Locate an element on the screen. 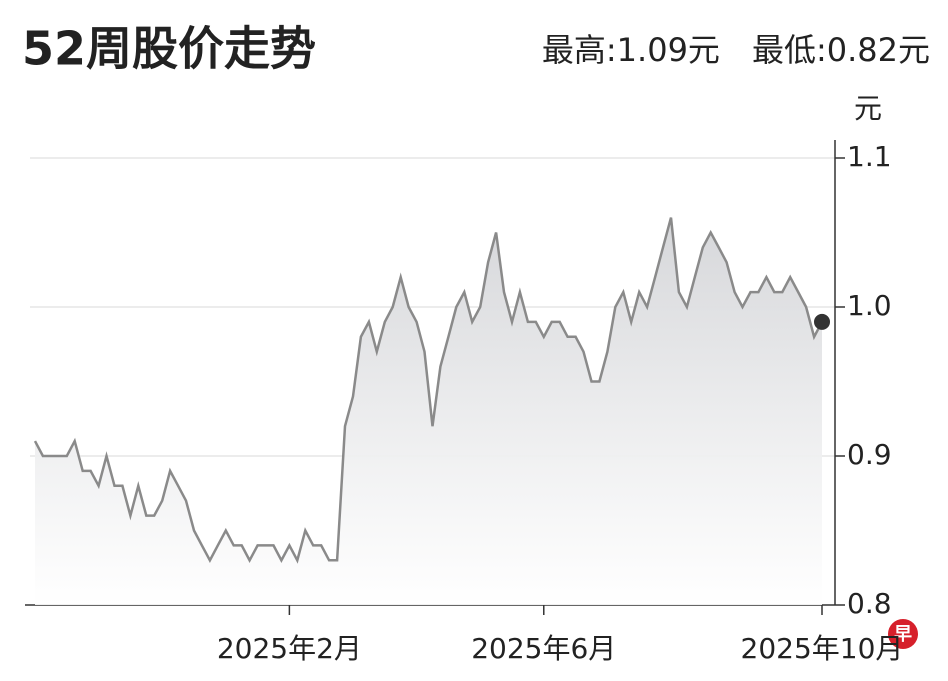 This screenshot has height=681, width=948. x-tick-label: 2025年6月 is located at coordinates (543, 648).